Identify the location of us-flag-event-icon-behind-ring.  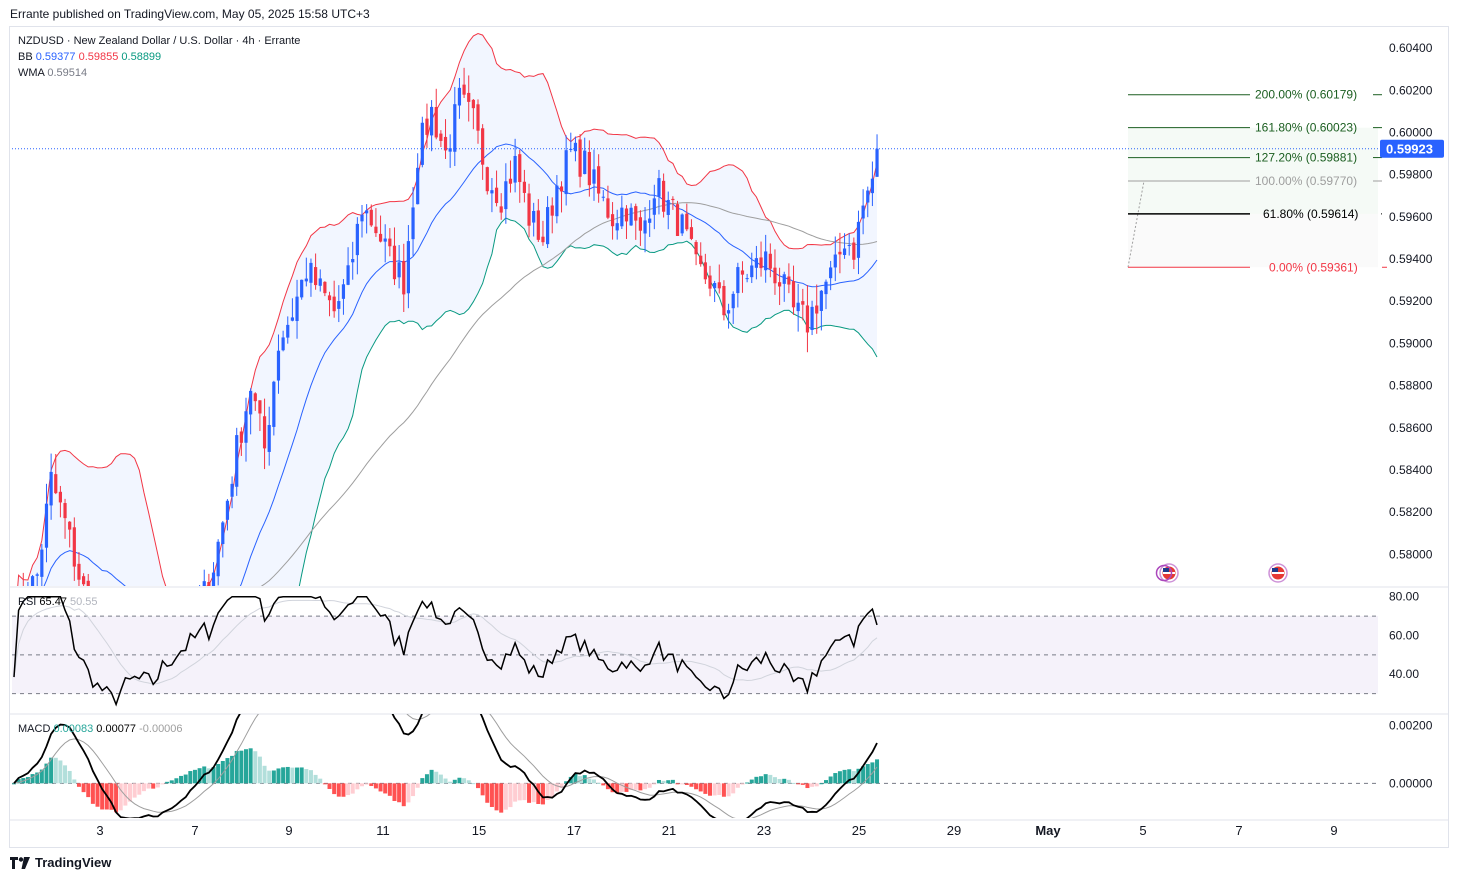
(1164, 573).